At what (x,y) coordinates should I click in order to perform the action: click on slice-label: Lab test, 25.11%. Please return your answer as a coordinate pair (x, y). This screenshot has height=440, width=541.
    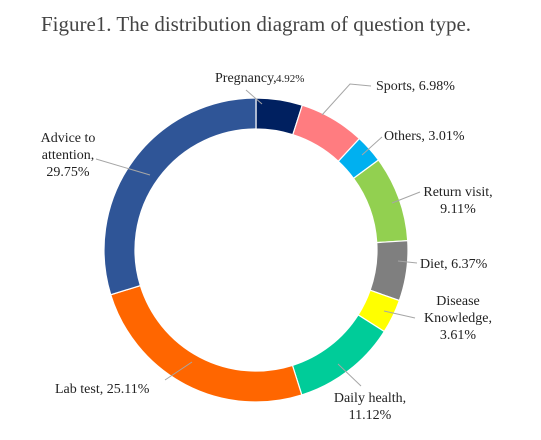
    Looking at the image, I should click on (102, 389).